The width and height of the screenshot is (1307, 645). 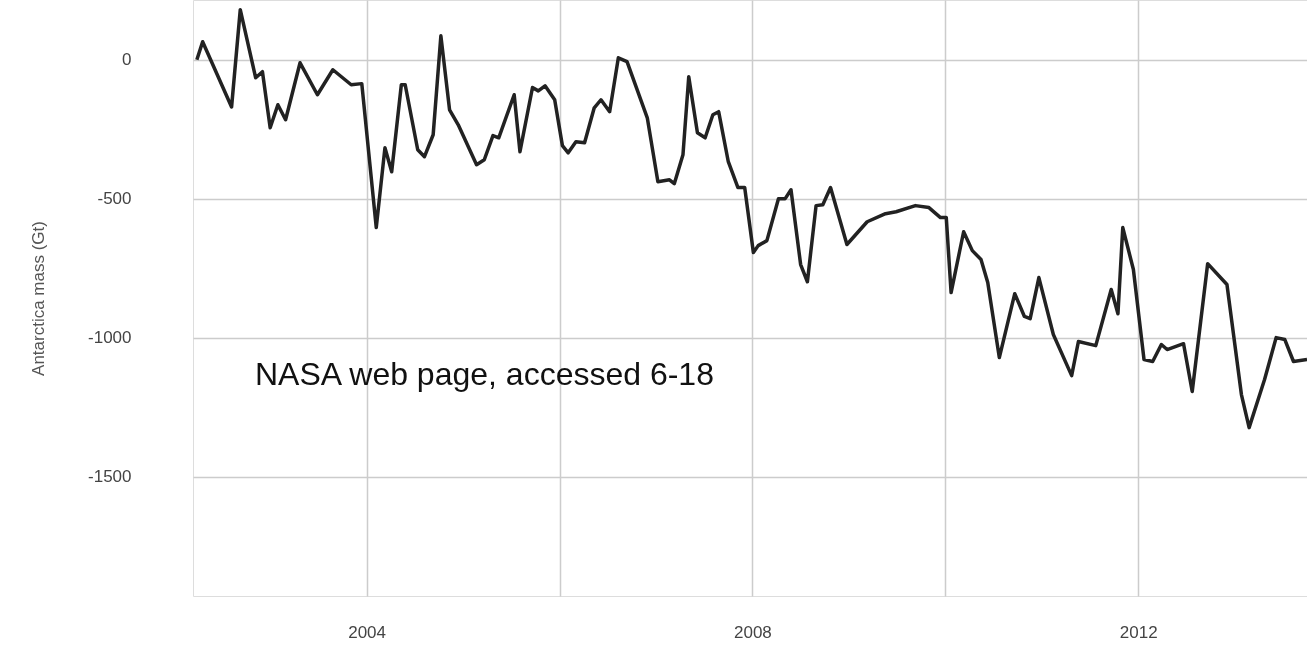 I want to click on x-tick-label: 2012, so click(x=1138, y=632).